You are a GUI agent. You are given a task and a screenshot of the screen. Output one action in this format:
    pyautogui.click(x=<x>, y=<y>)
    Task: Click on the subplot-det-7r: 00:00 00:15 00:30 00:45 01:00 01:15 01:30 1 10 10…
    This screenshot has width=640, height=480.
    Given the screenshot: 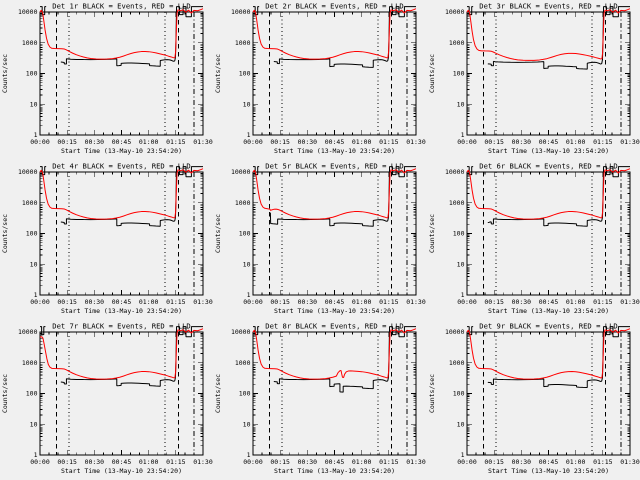 What is the action you would take?
    pyautogui.click(x=106, y=400)
    